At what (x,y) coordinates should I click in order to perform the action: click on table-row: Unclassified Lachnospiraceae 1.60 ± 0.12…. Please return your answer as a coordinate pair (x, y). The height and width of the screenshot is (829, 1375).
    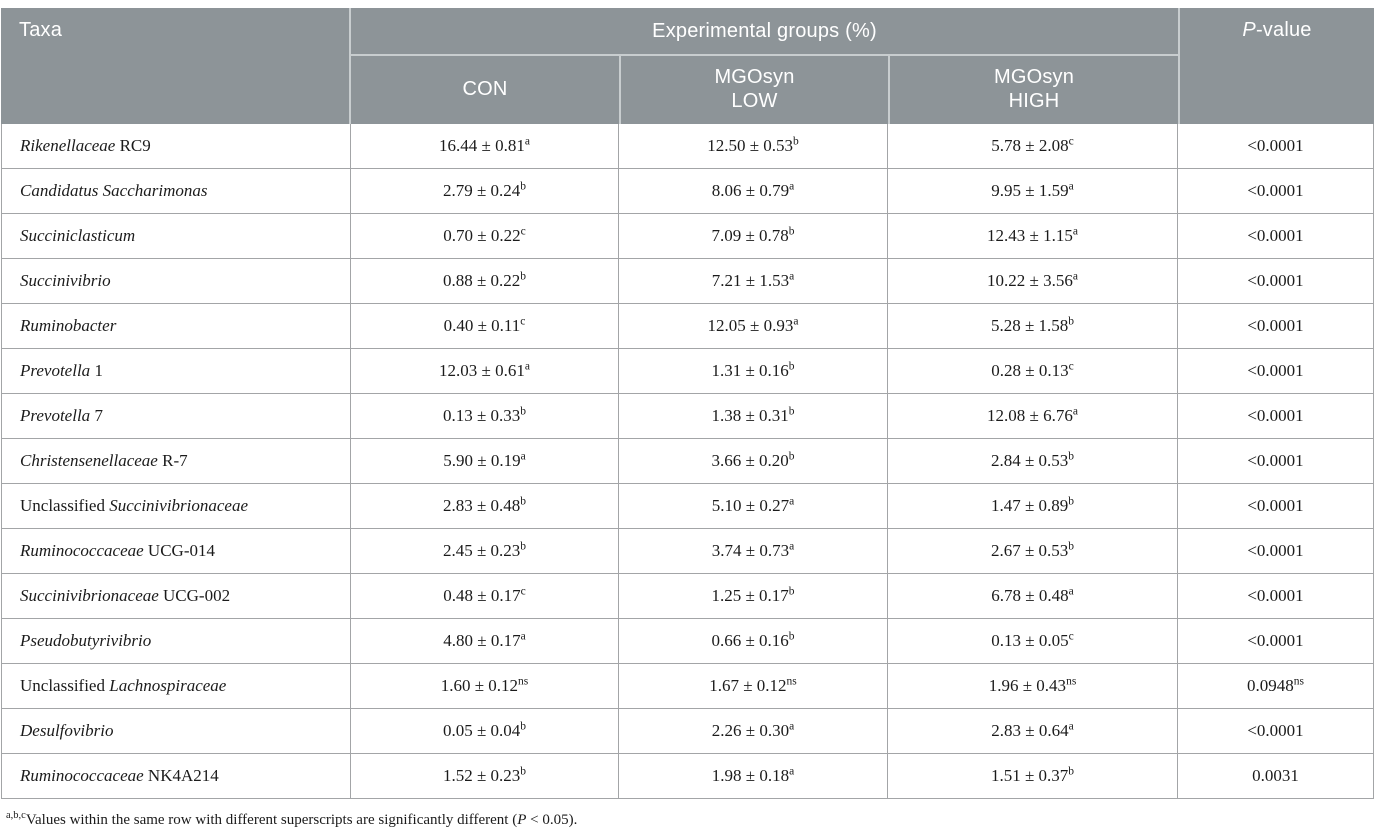
    Looking at the image, I should click on (688, 686).